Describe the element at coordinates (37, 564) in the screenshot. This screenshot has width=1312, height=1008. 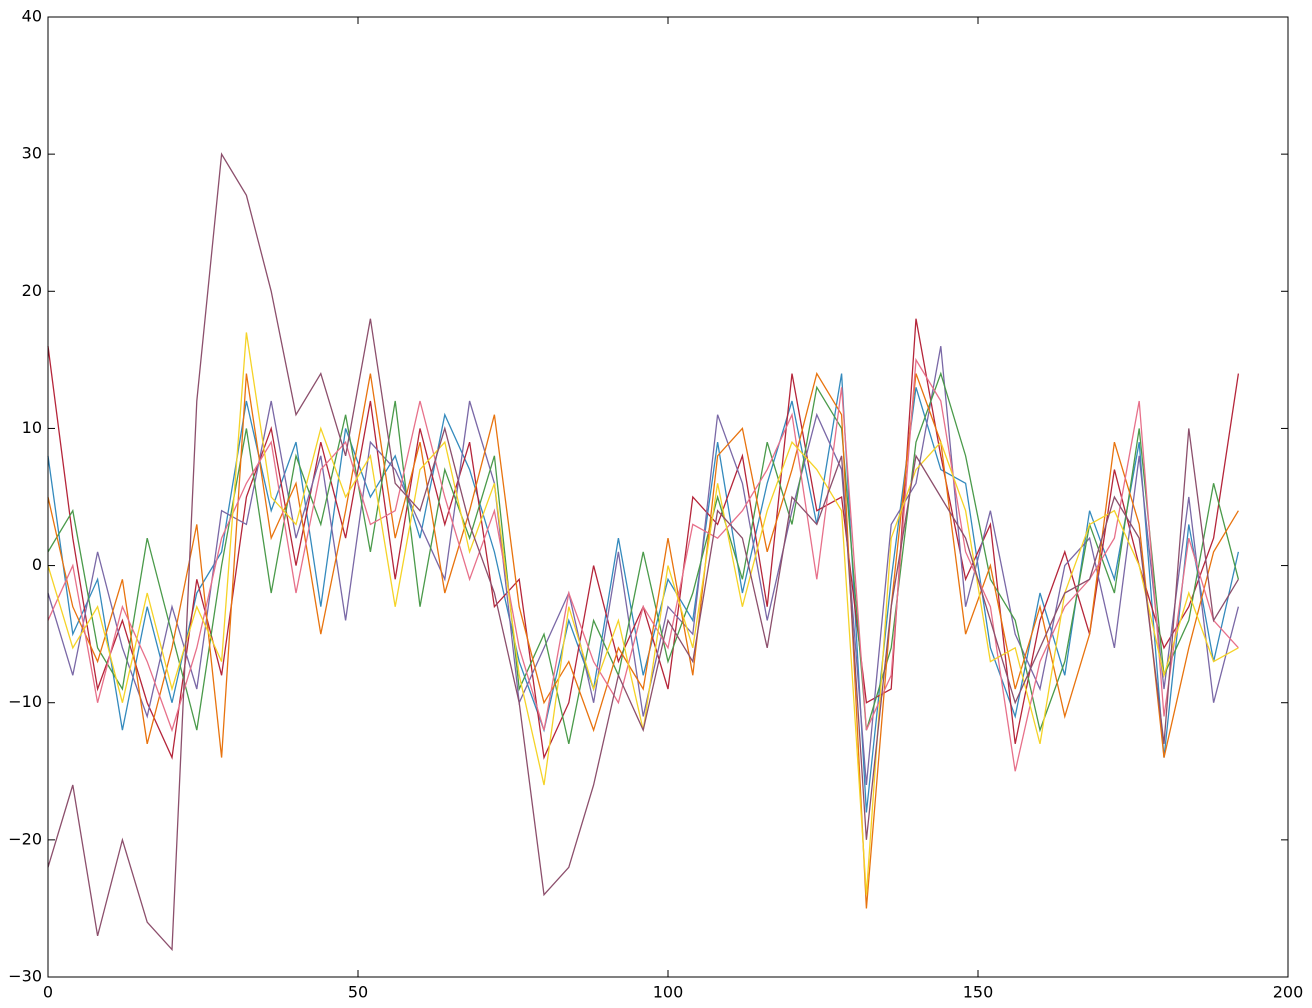
I see `y-tick-label: 0` at that location.